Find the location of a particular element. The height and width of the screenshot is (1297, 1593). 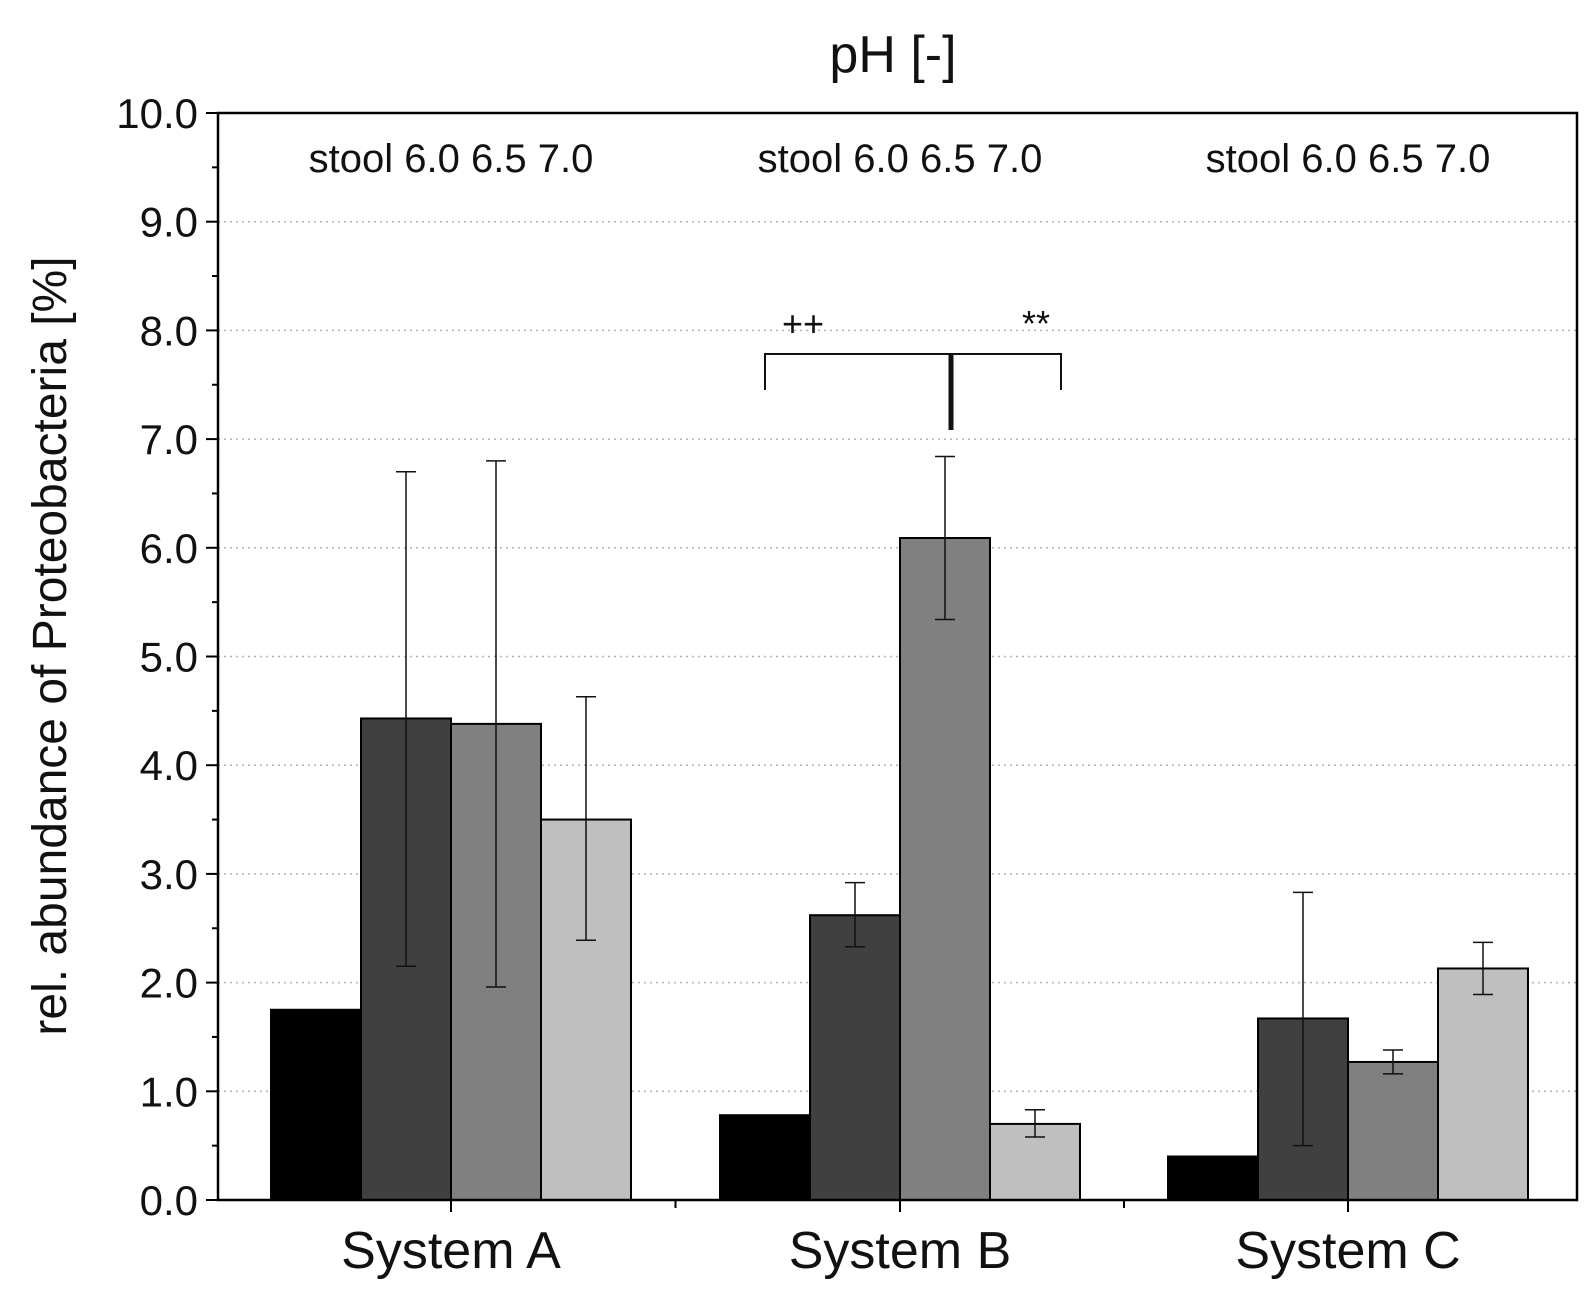

y-tick-label: 10.0 is located at coordinates (157, 113).